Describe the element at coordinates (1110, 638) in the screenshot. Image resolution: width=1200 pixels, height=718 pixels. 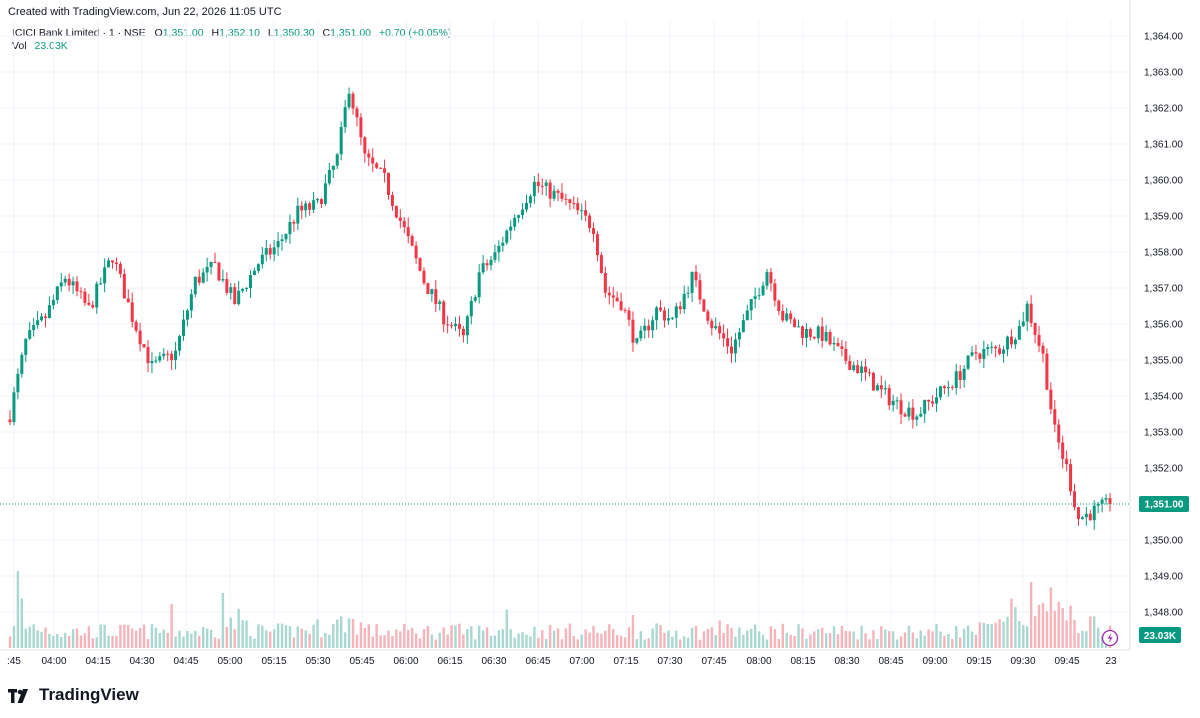
I see `lightning-icon` at that location.